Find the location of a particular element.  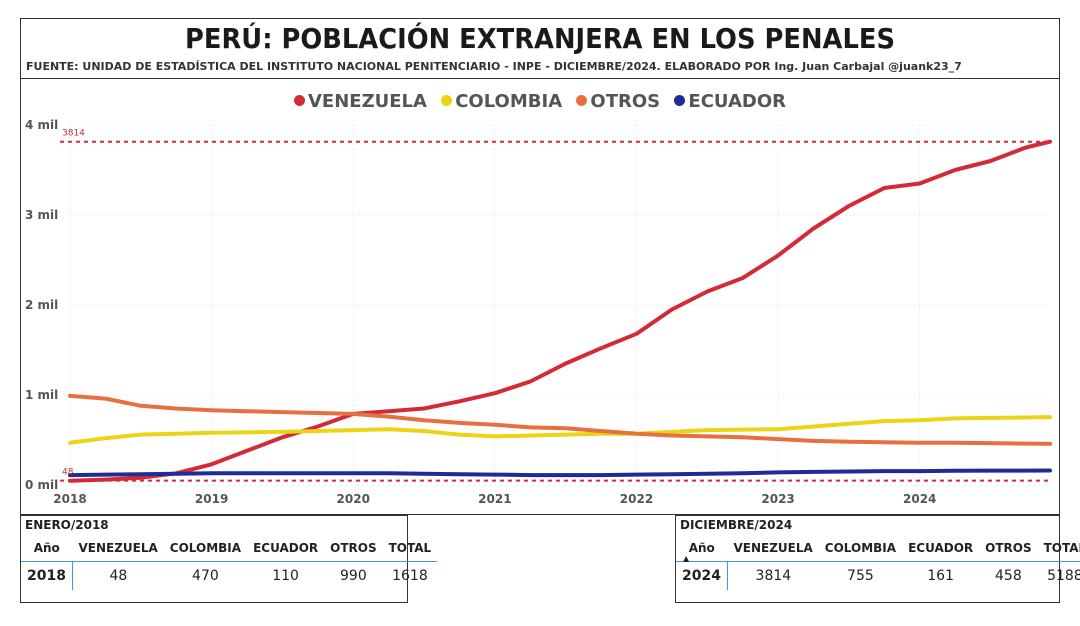

legend-label: VENEZUELA is located at coordinates (367, 101).